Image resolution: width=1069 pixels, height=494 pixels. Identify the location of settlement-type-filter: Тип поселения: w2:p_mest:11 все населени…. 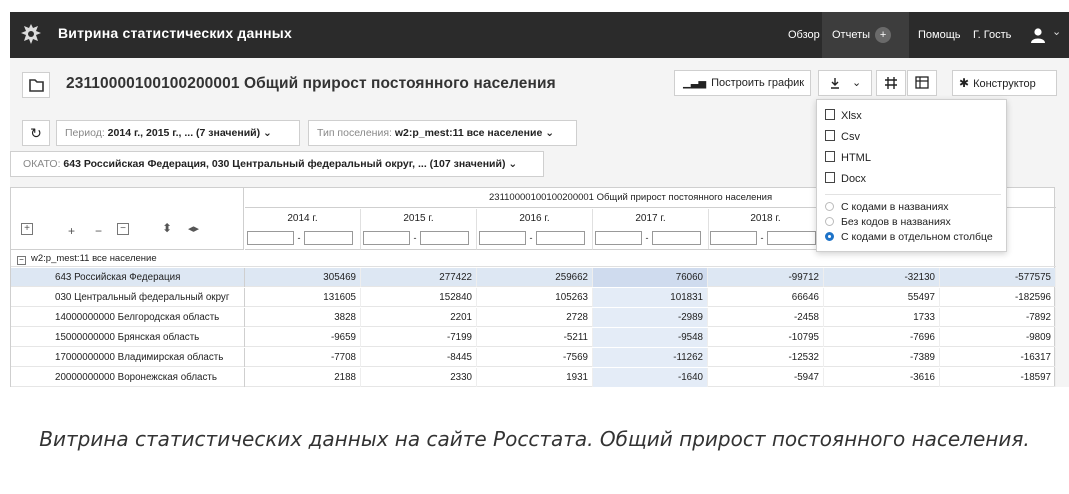
(442, 133).